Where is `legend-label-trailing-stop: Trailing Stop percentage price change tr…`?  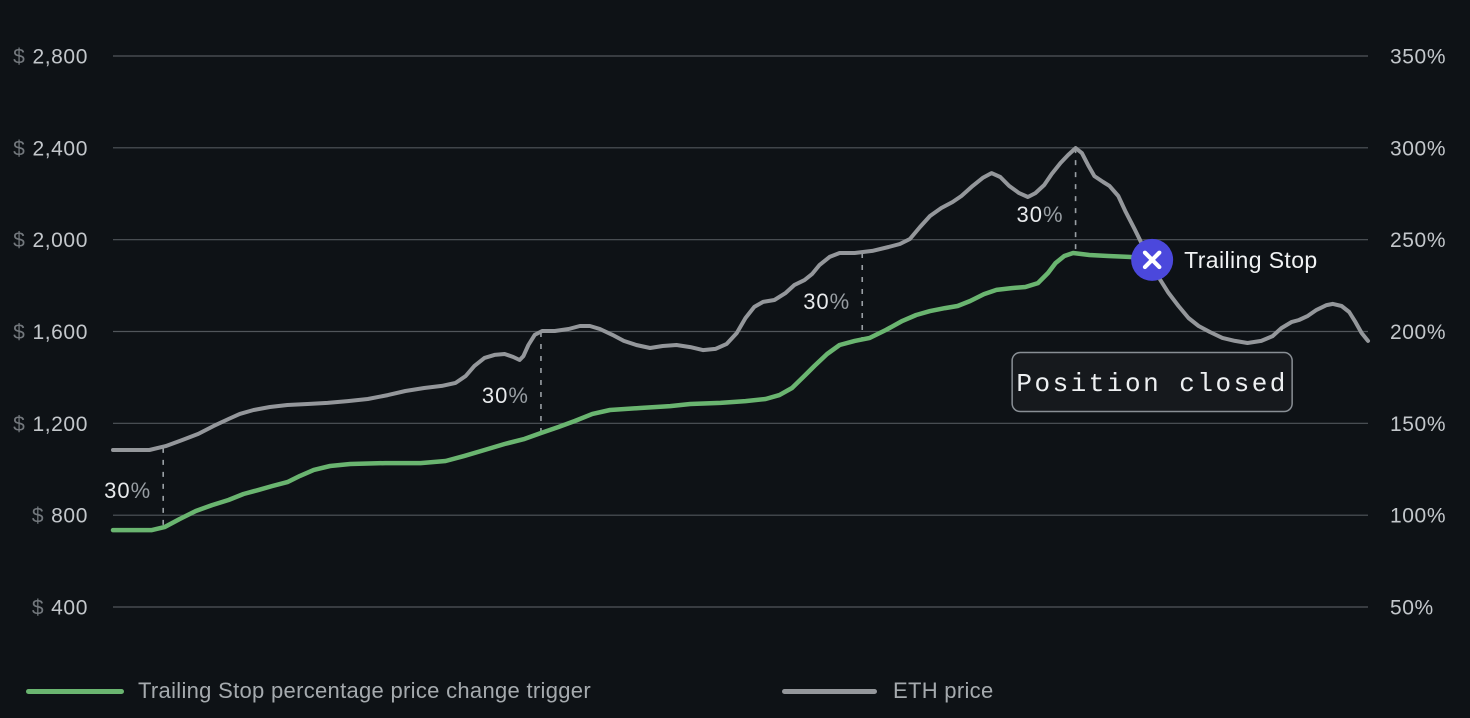 legend-label-trailing-stop: Trailing Stop percentage price change tr… is located at coordinates (364, 690).